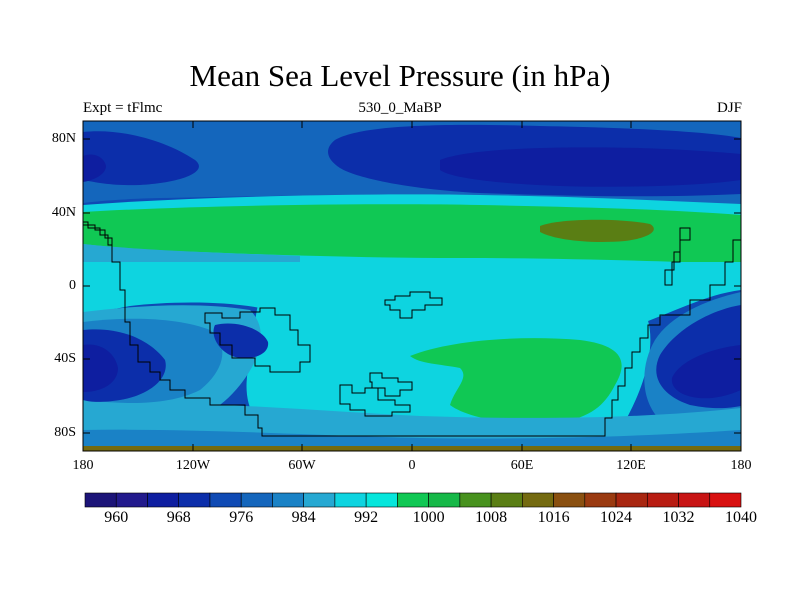 The image size is (800, 600). I want to click on island-east-spike, so click(677, 256).